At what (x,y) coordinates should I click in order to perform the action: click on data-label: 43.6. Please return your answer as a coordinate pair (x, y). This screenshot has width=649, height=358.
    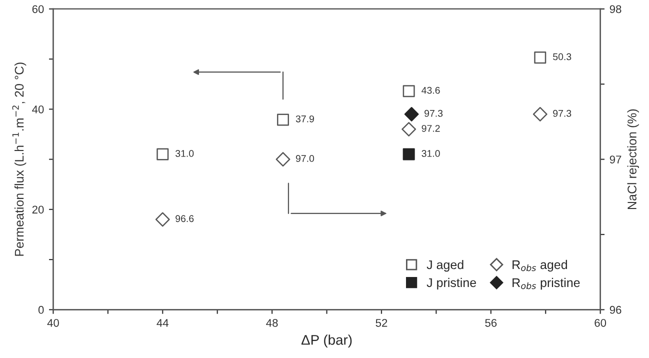
    Looking at the image, I should click on (431, 90).